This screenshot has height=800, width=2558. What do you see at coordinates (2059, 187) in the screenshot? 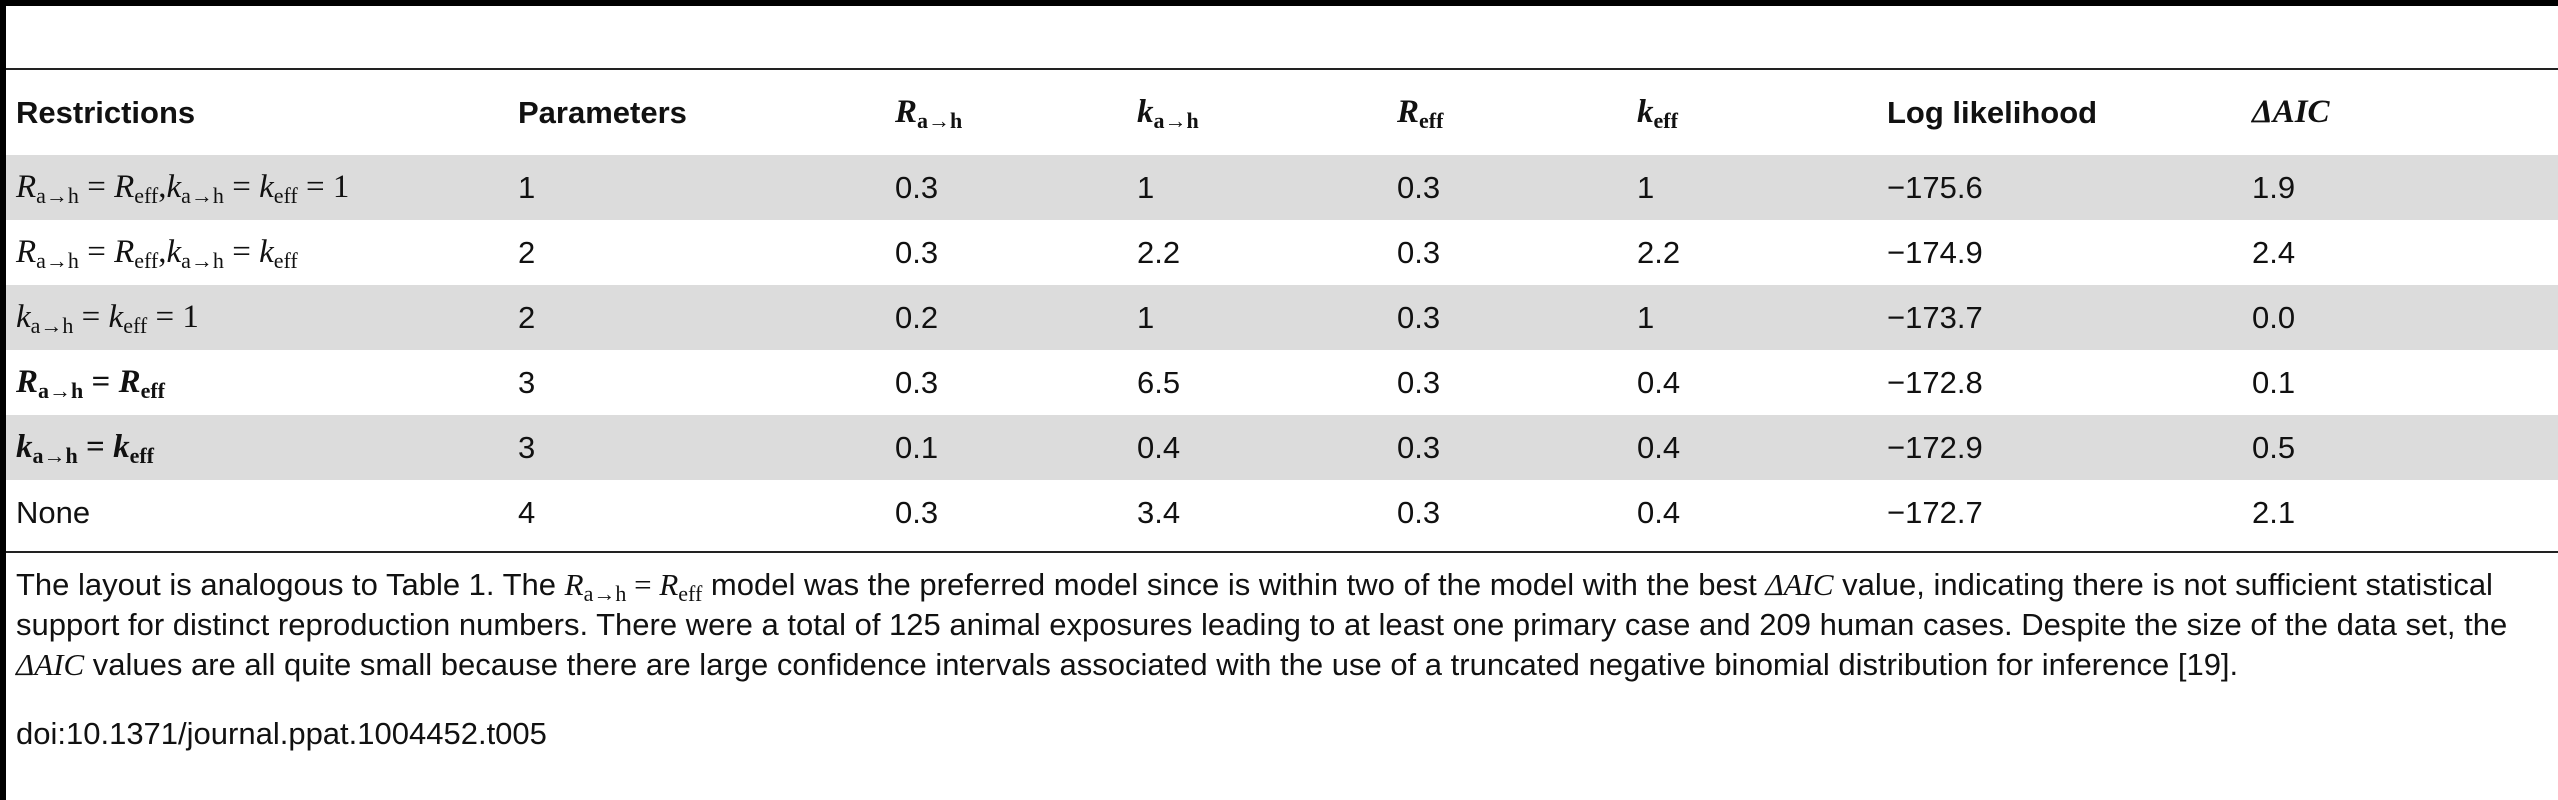
I see `log-likelihood-cell: −175.6` at bounding box center [2059, 187].